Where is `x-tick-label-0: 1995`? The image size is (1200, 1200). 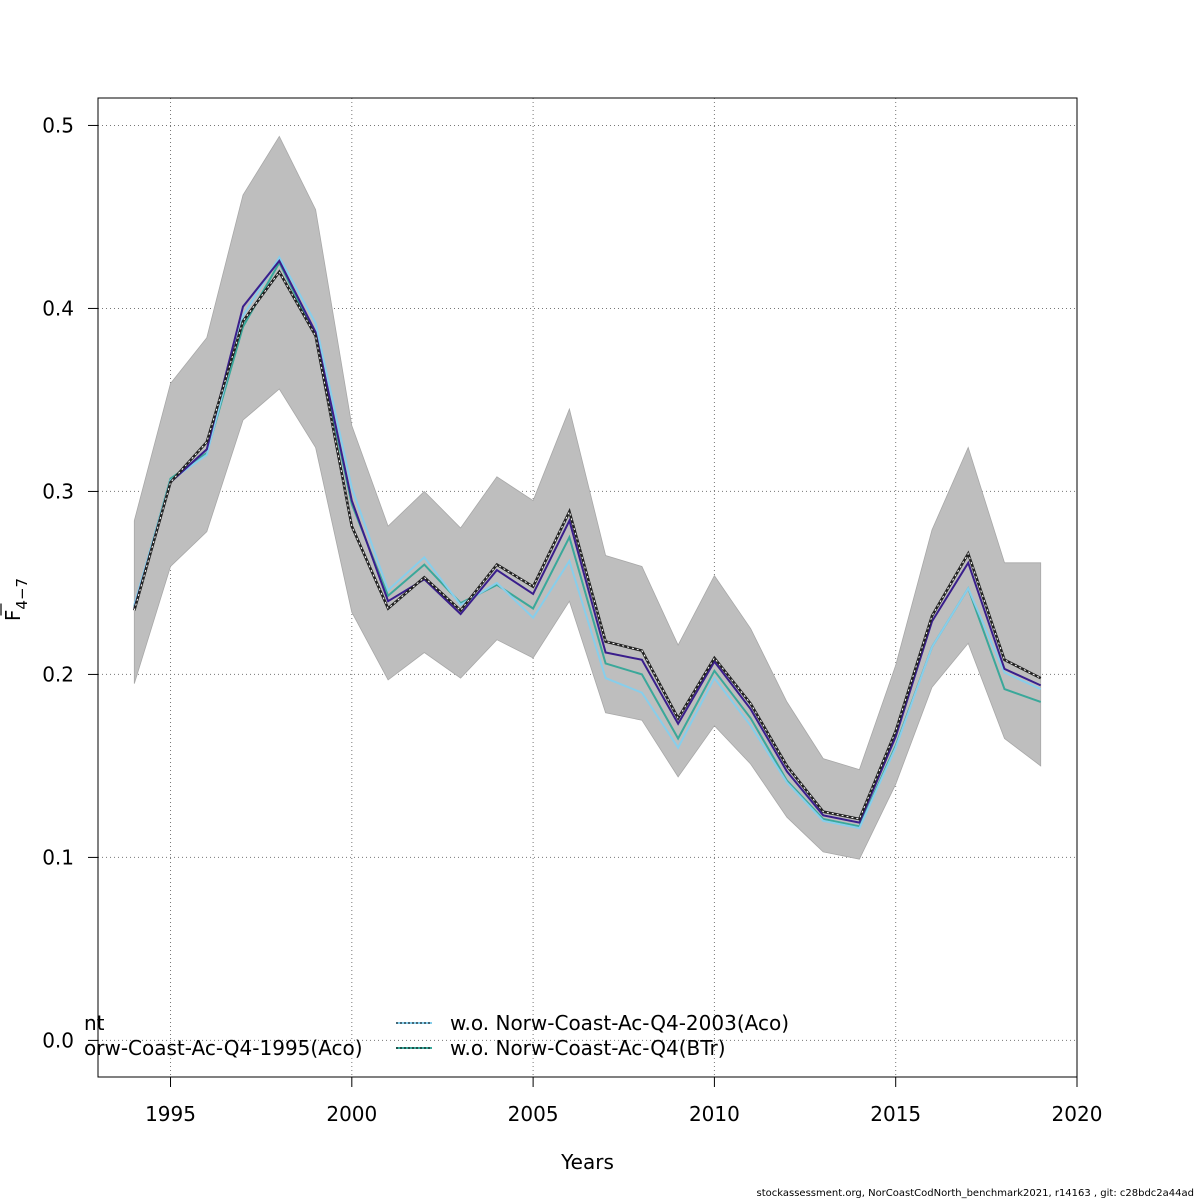
x-tick-label-0: 1995 is located at coordinates (170, 1114).